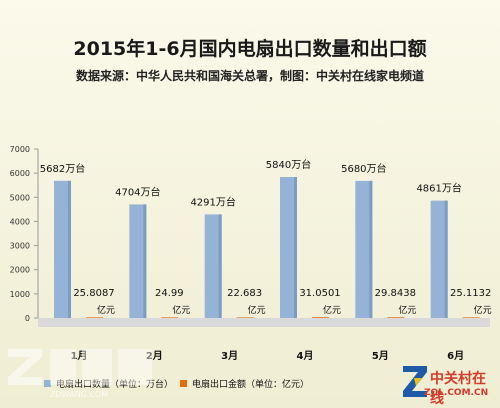 The height and width of the screenshot is (408, 500). Describe the element at coordinates (79, 394) in the screenshot. I see `zdwang-watermark-text: ZDWANG.COM` at that location.